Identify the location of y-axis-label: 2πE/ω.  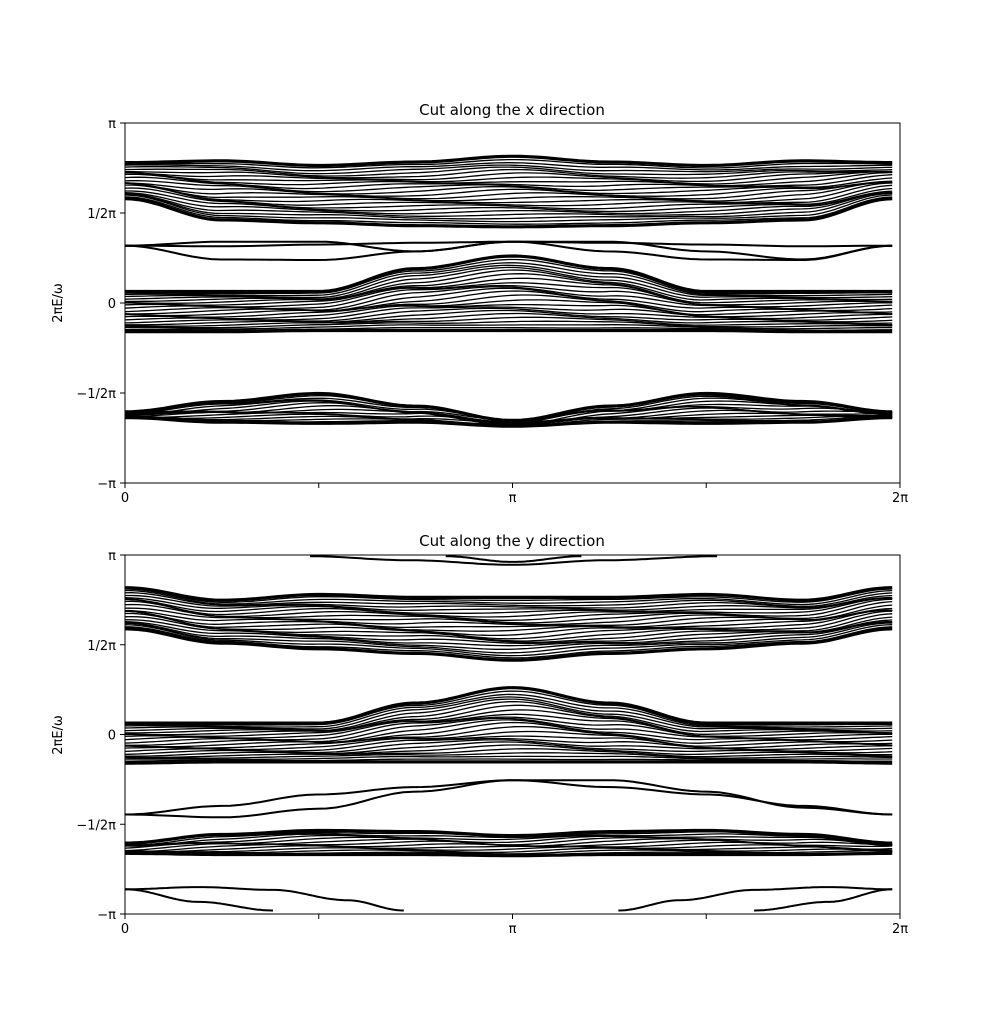
(58, 735).